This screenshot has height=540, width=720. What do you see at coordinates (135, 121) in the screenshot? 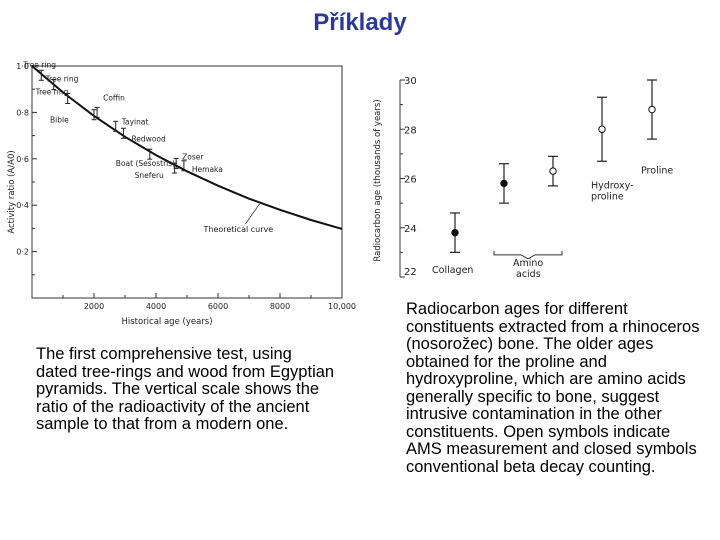
I see `sample-label: Tayinat` at bounding box center [135, 121].